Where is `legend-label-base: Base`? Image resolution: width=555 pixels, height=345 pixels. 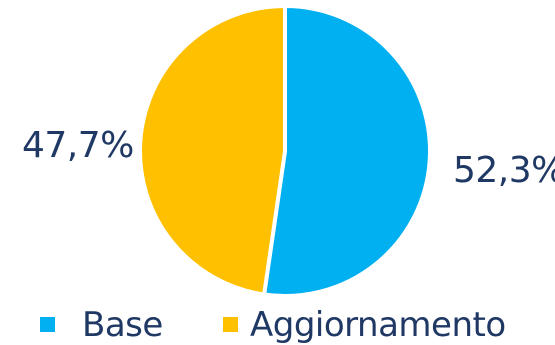 legend-label-base: Base is located at coordinates (122, 325).